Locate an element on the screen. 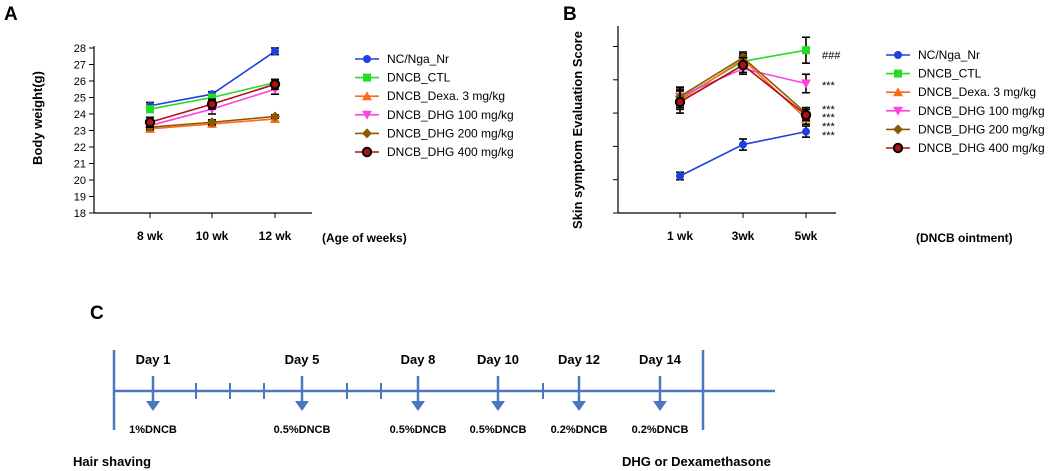  chart-a-ytick-label: 18 is located at coordinates (80, 214).